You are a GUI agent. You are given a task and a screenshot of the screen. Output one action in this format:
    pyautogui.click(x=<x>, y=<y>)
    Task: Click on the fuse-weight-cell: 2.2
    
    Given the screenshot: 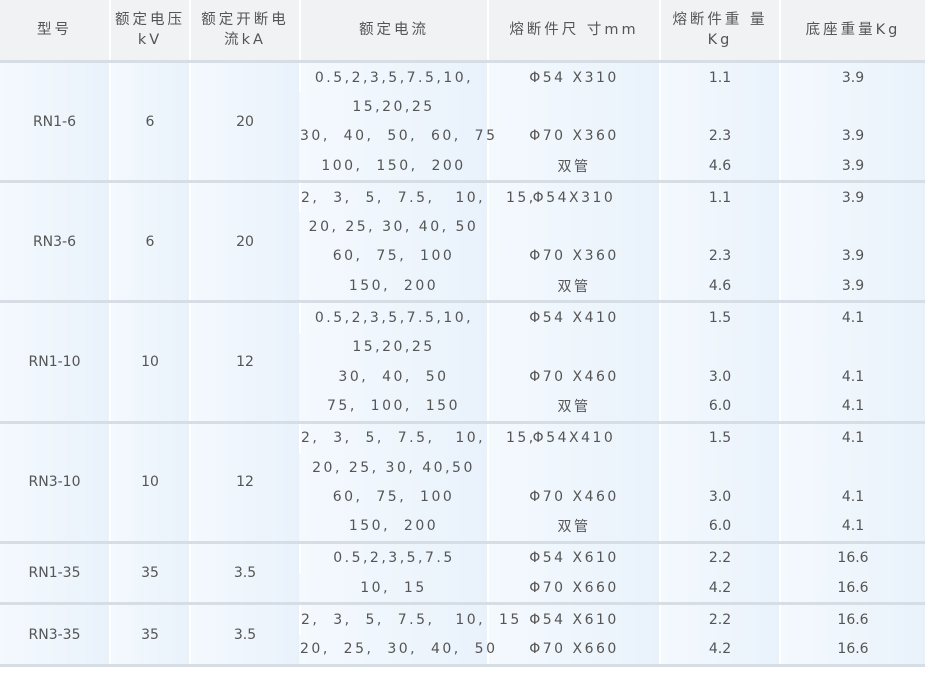 What is the action you would take?
    pyautogui.click(x=719, y=618)
    